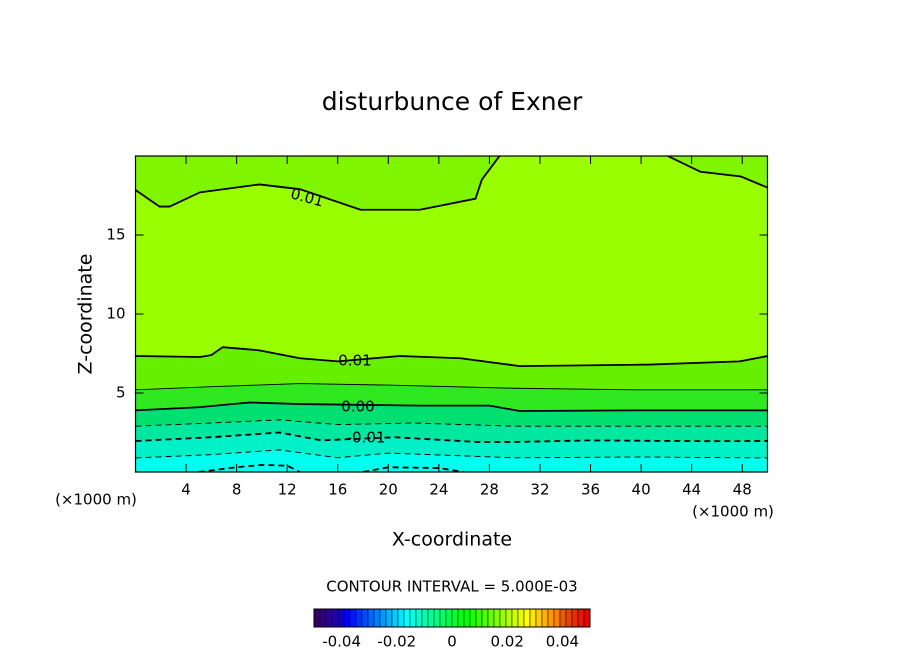 This screenshot has width=904, height=654. Describe the element at coordinates (396, 642) in the screenshot. I see `colorbar-tick-label: -0.02` at that location.